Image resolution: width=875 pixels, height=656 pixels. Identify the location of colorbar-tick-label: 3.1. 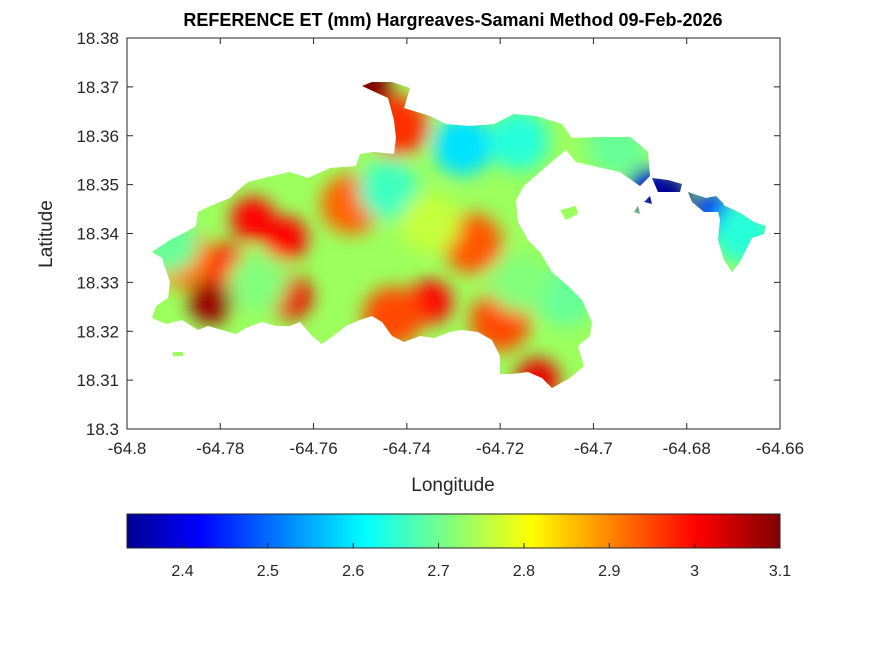
(780, 571).